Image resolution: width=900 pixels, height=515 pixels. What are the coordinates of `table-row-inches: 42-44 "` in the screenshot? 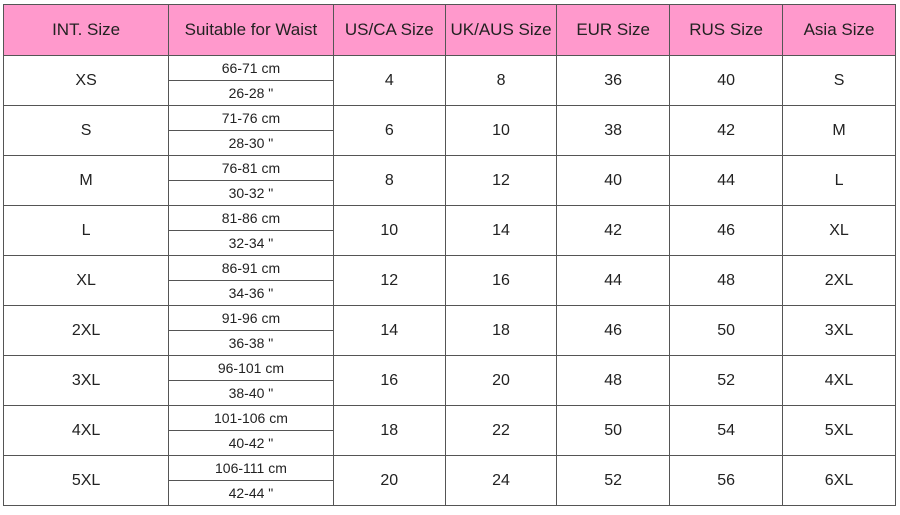 It's located at (450, 493).